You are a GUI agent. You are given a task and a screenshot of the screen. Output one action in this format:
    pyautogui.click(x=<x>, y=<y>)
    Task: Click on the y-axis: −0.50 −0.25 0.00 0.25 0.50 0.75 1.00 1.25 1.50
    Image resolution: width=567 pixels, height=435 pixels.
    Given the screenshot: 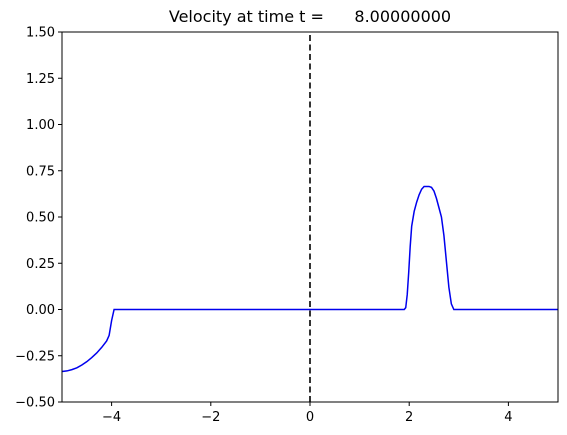 What is the action you would take?
    pyautogui.click(x=38, y=218)
    